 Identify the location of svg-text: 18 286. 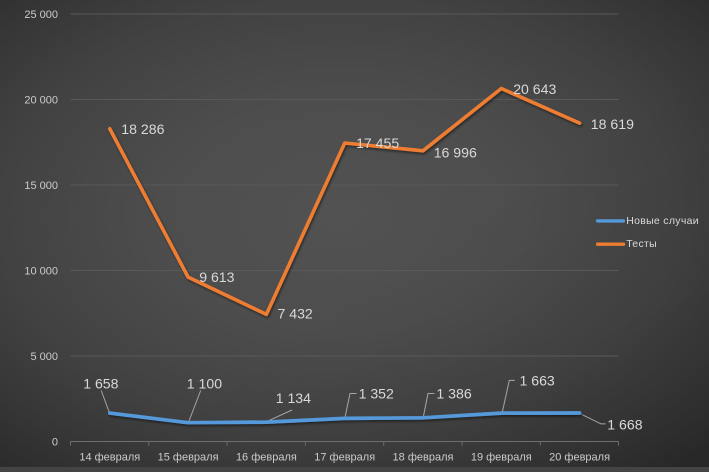
(142, 129).